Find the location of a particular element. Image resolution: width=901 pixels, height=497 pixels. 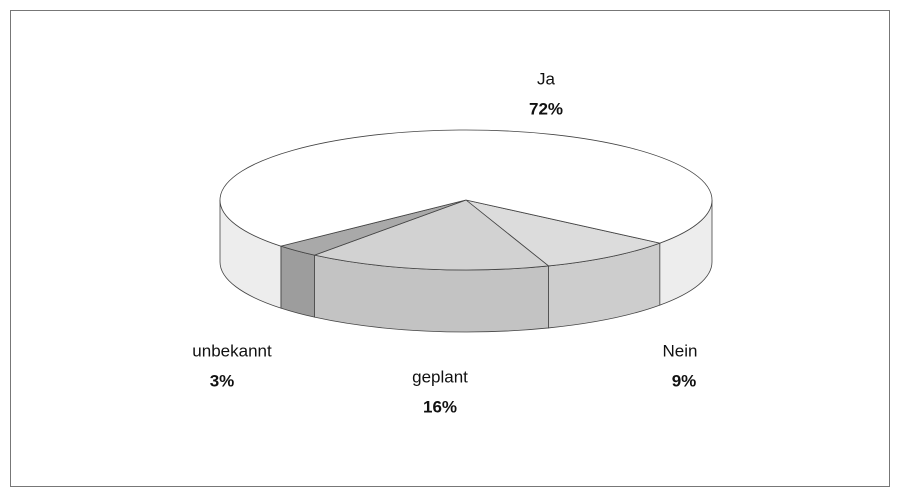

slice-value-label: 16% is located at coordinates (440, 406).